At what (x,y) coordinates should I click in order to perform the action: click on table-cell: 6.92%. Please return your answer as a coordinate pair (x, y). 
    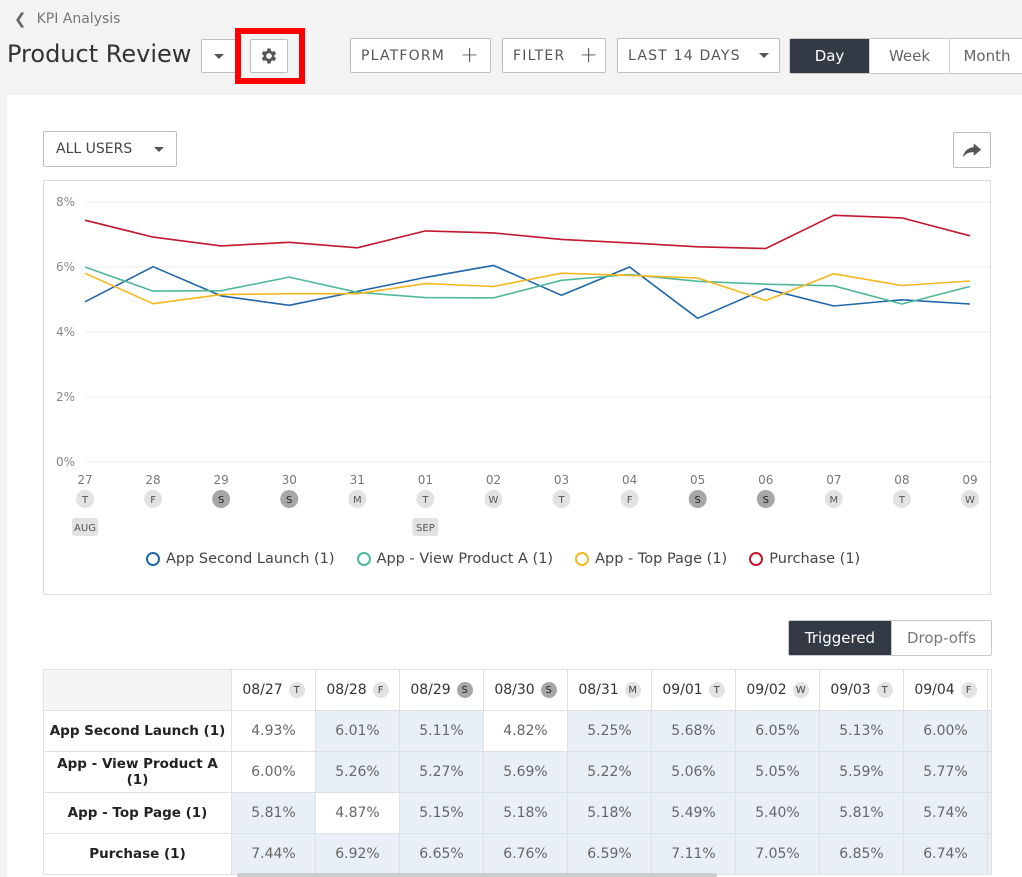
    Looking at the image, I should click on (357, 854).